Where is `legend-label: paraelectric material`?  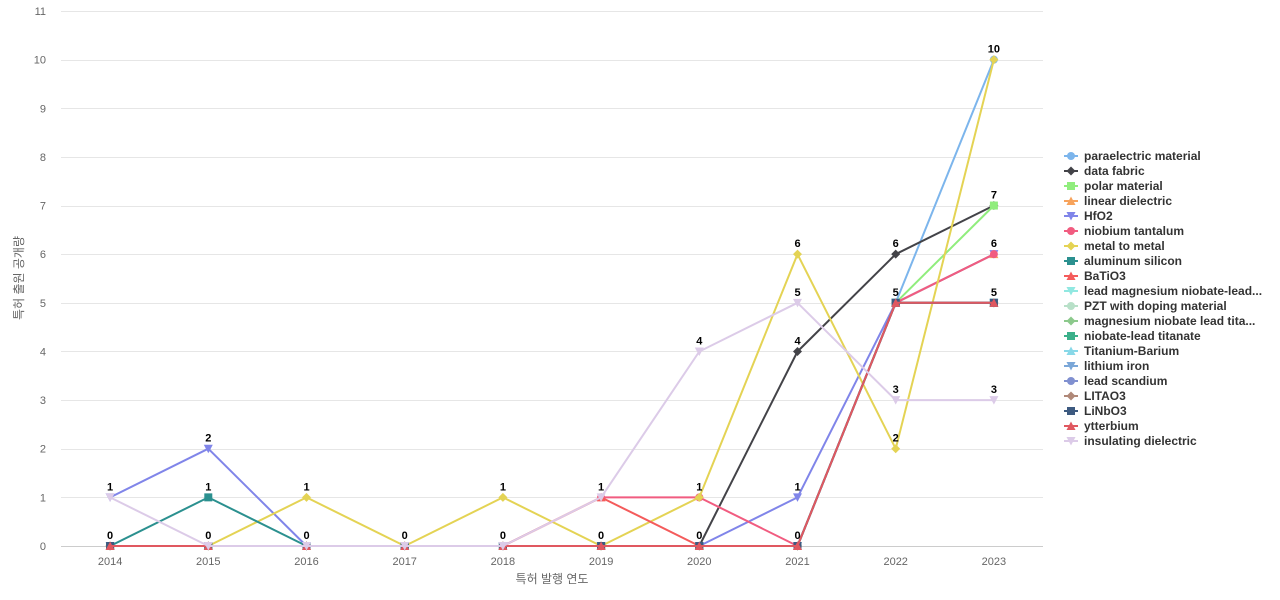 legend-label: paraelectric material is located at coordinates (1142, 156).